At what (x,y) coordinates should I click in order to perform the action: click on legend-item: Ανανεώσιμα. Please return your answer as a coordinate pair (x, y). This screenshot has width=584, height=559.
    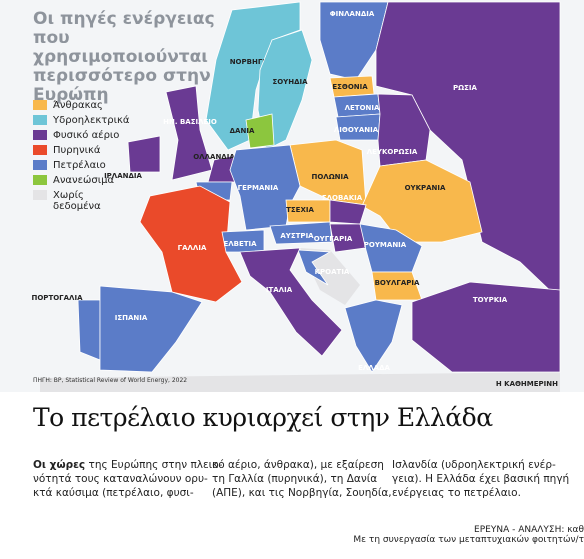
    Looking at the image, I should click on (80, 180).